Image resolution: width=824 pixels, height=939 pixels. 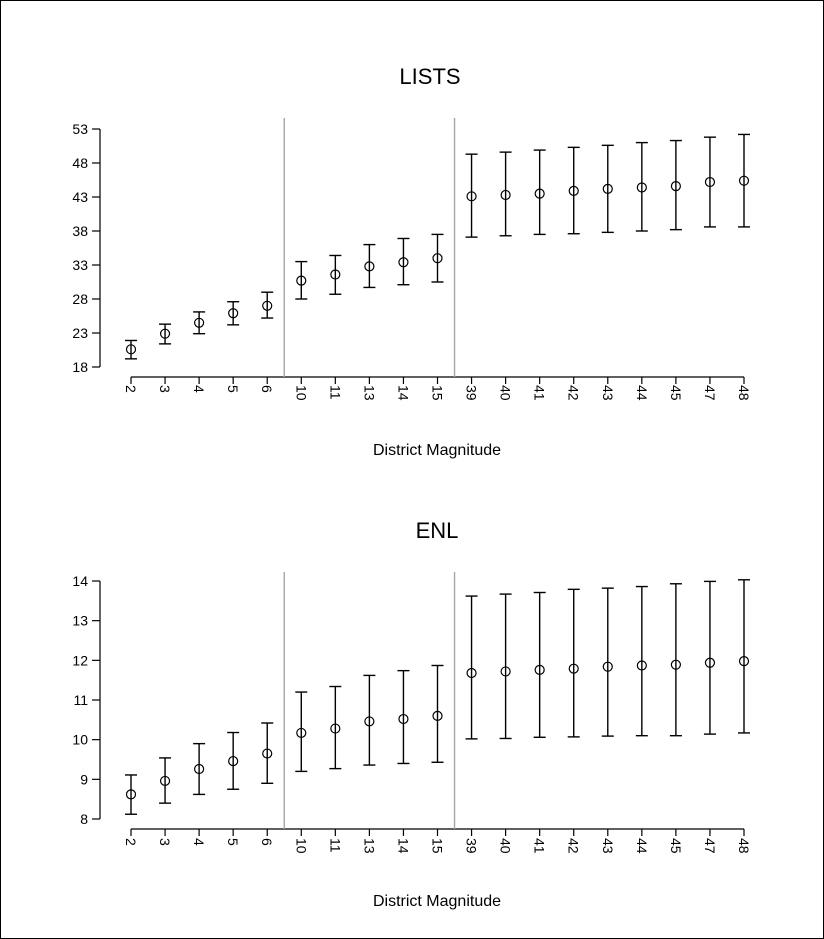 What do you see at coordinates (80, 621) in the screenshot?
I see `y-tick-label: 13` at bounding box center [80, 621].